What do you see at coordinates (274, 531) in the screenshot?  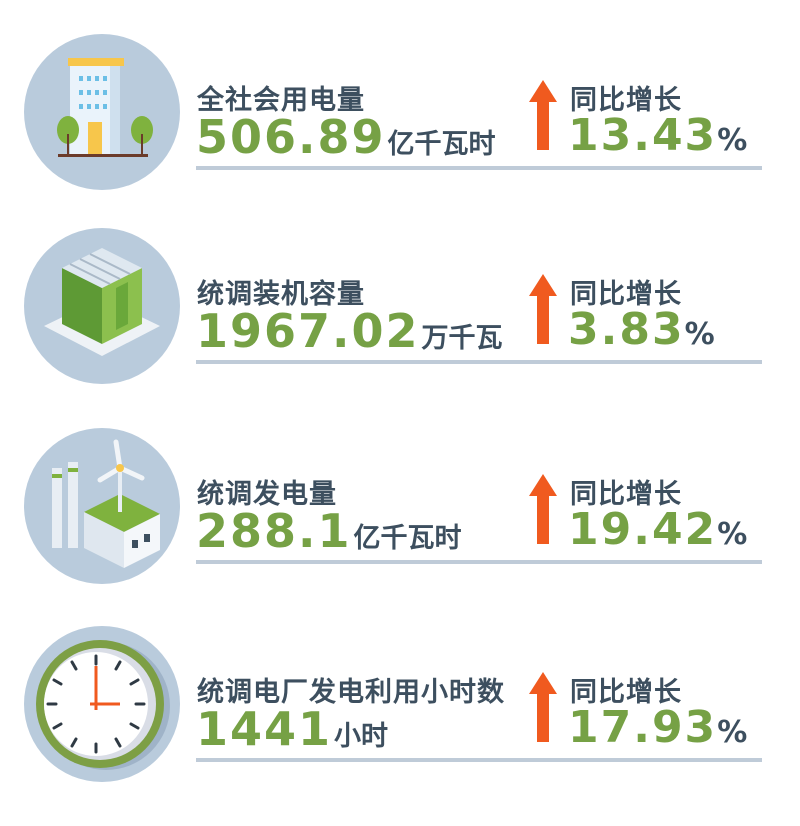 I see `stat-number: 288.1` at bounding box center [274, 531].